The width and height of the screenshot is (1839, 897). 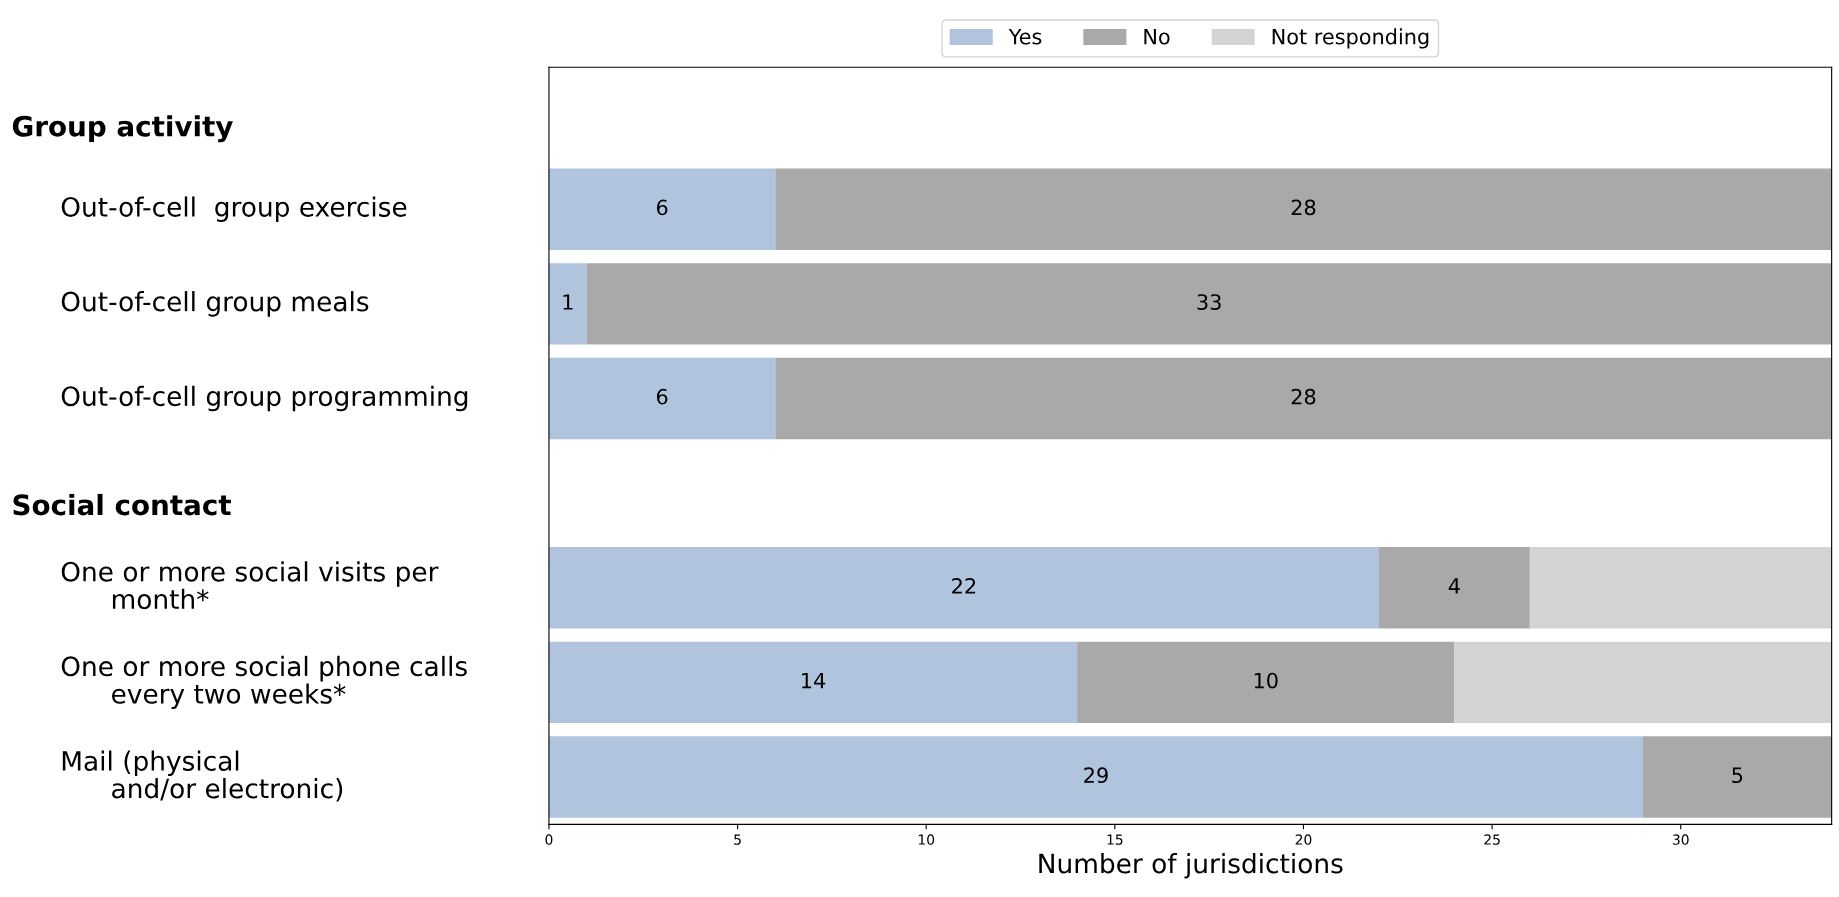 I want to click on x-tick-label: 30, so click(x=1680, y=839).